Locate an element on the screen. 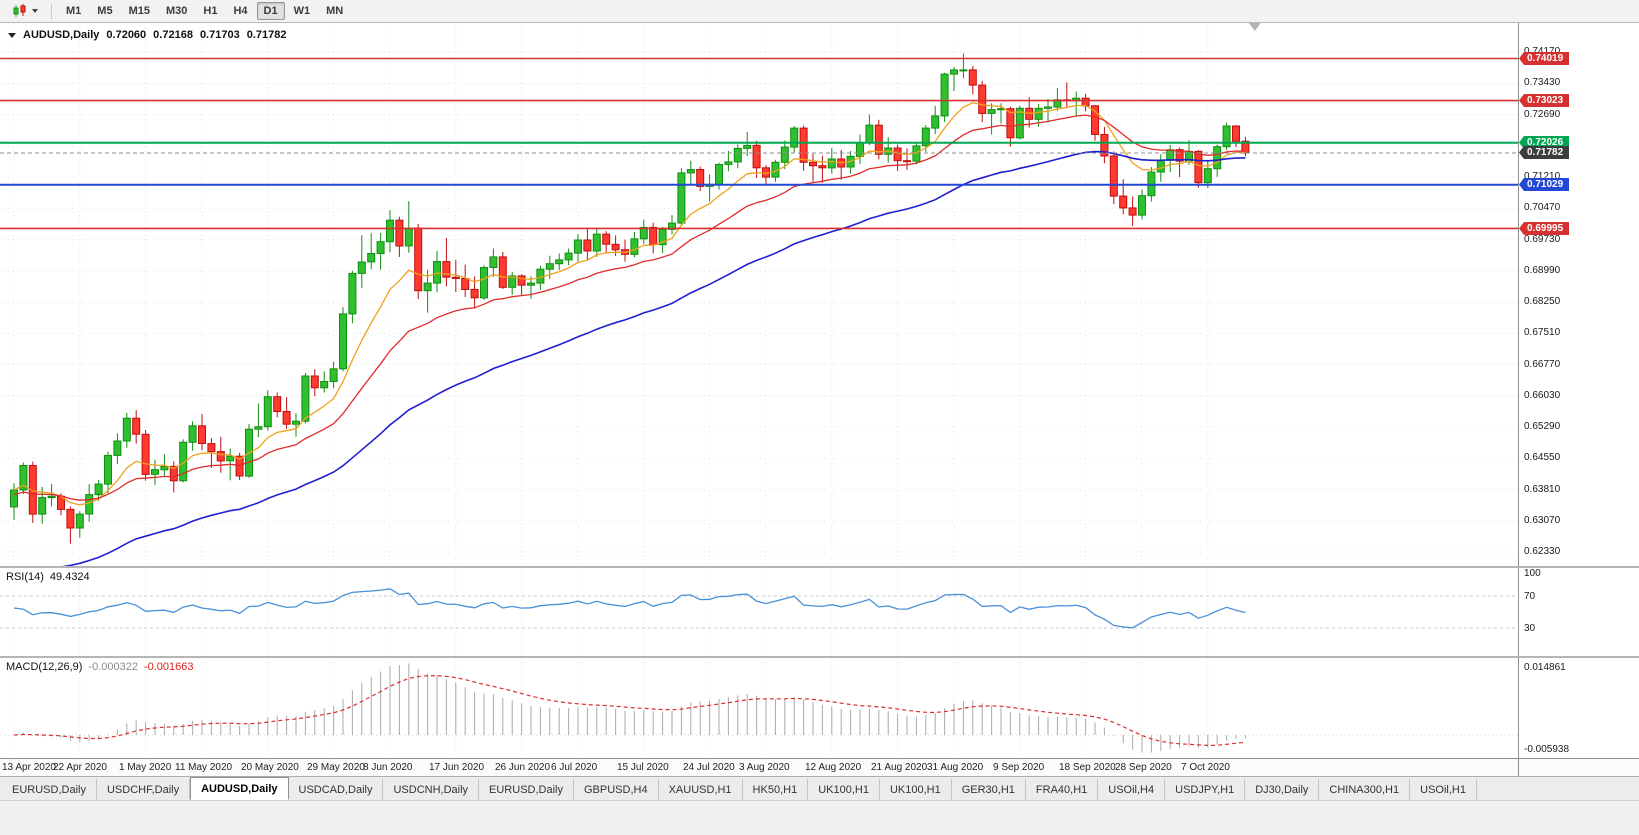  timeframe-button-m1: M1 is located at coordinates (74, 11).